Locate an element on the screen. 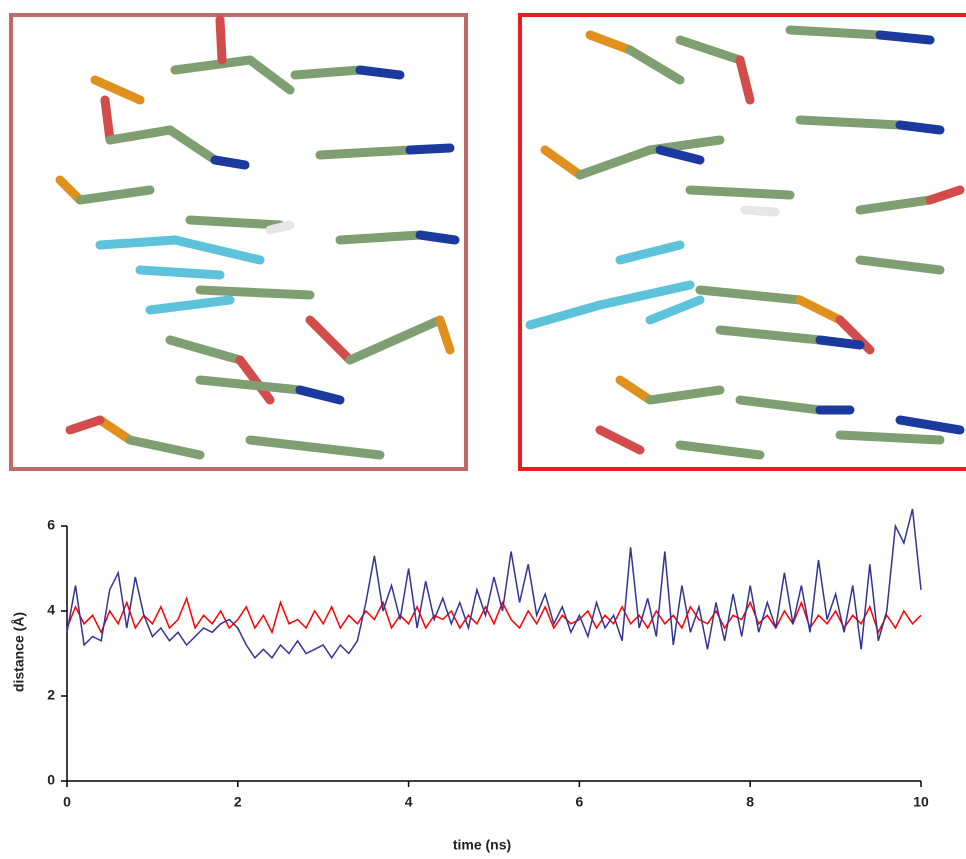  y-axis-title: distance (Å) is located at coordinates (19, 652).